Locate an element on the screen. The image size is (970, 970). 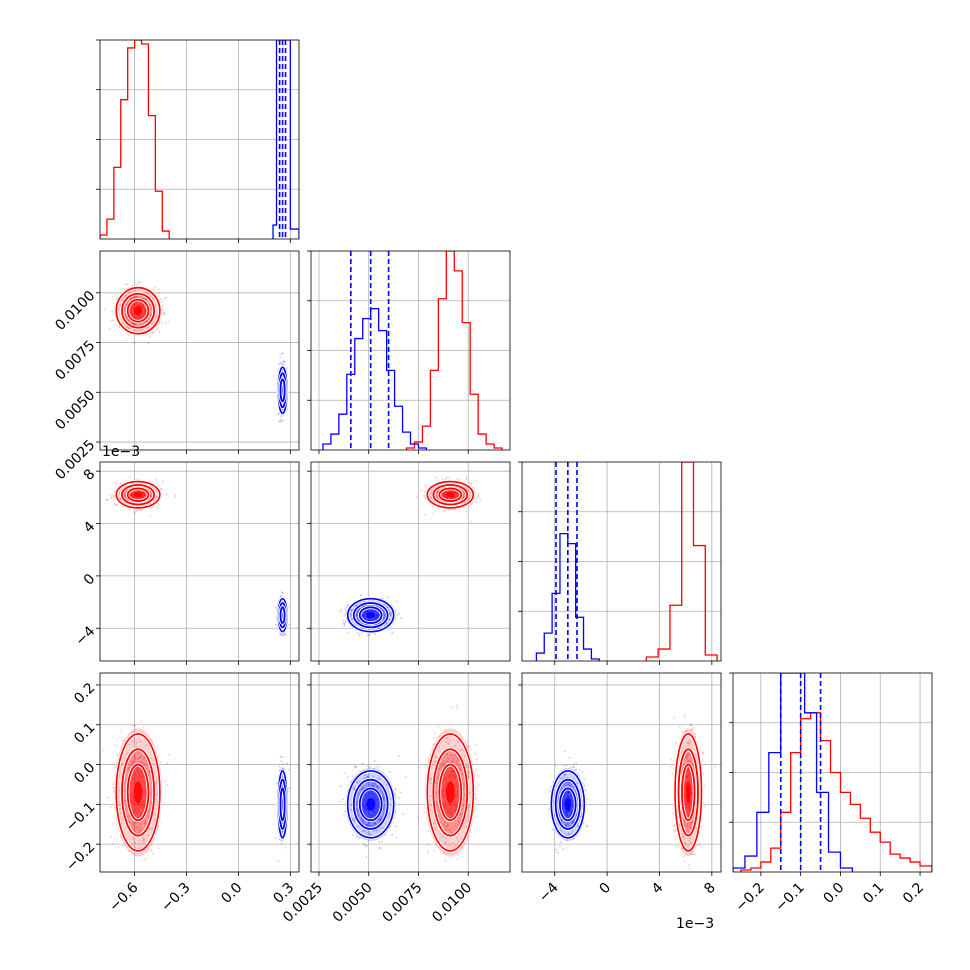
y-tick-label-param-3: 0.1 is located at coordinates (84, 733).